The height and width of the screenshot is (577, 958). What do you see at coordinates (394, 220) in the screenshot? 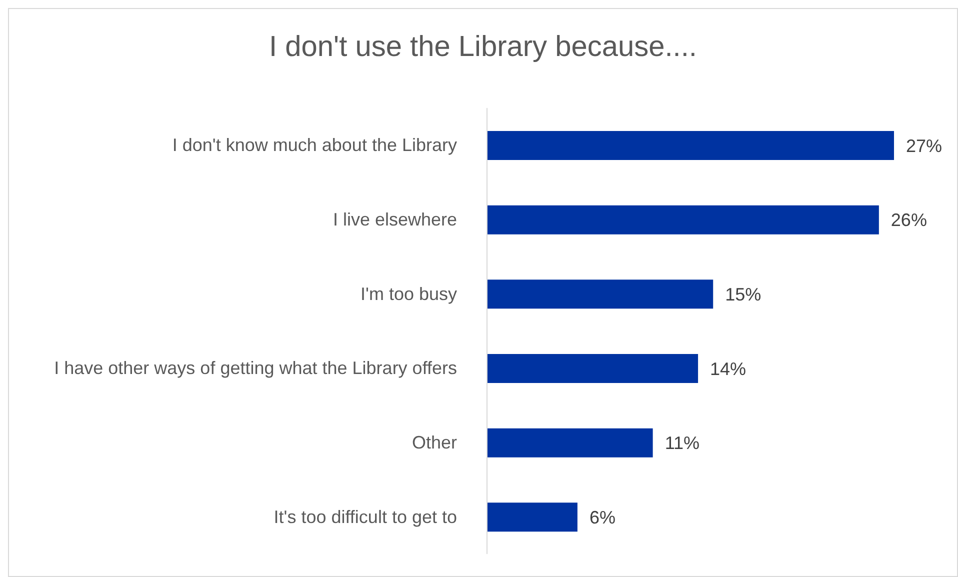
I see `y-tick-label: I live elsewhere` at bounding box center [394, 220].